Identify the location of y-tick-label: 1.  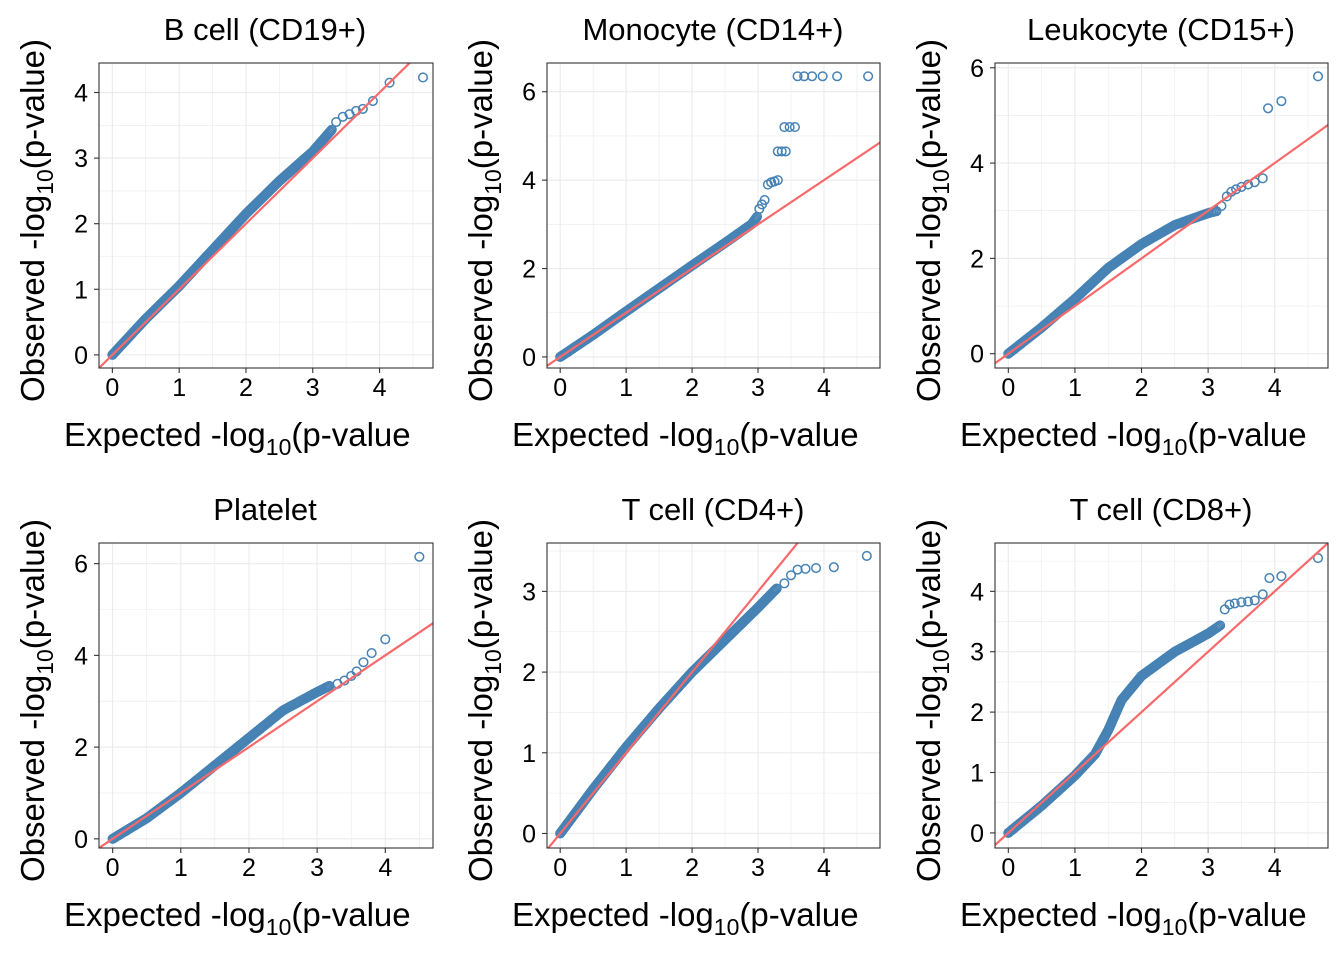
(977, 774).